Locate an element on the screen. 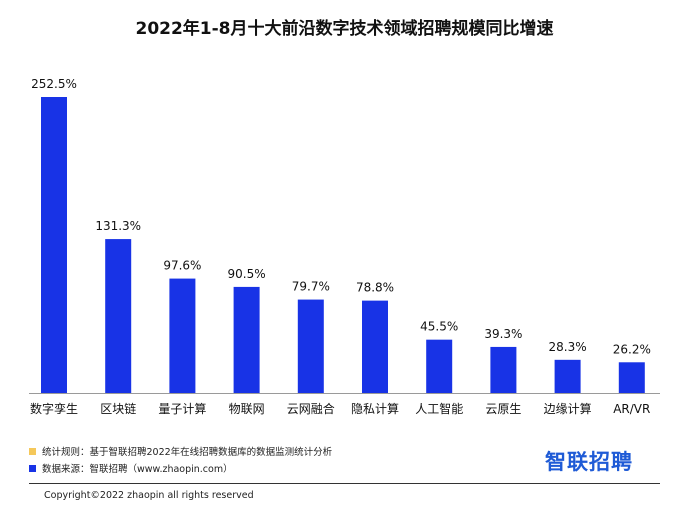 Image resolution: width=689 pixels, height=513 pixels. value-label: 45.5% is located at coordinates (439, 327).